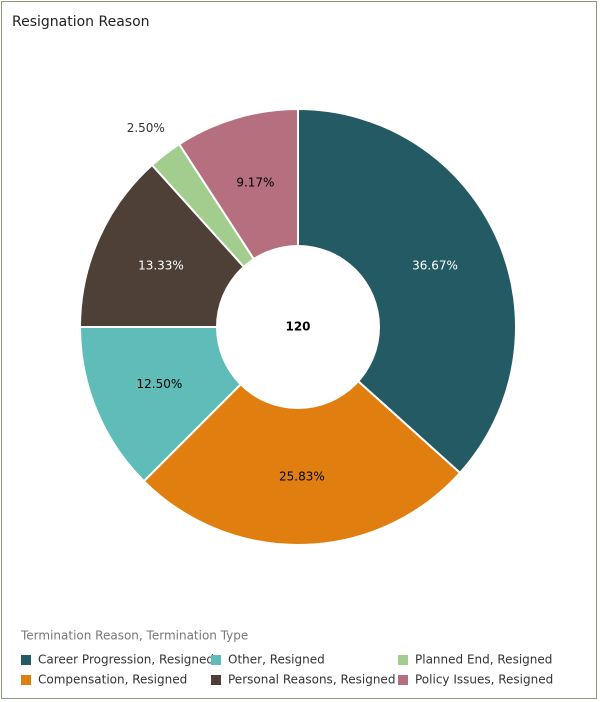 The image size is (600, 702). What do you see at coordinates (134, 636) in the screenshot?
I see `legend-title: Termination Reason, Termination Type` at bounding box center [134, 636].